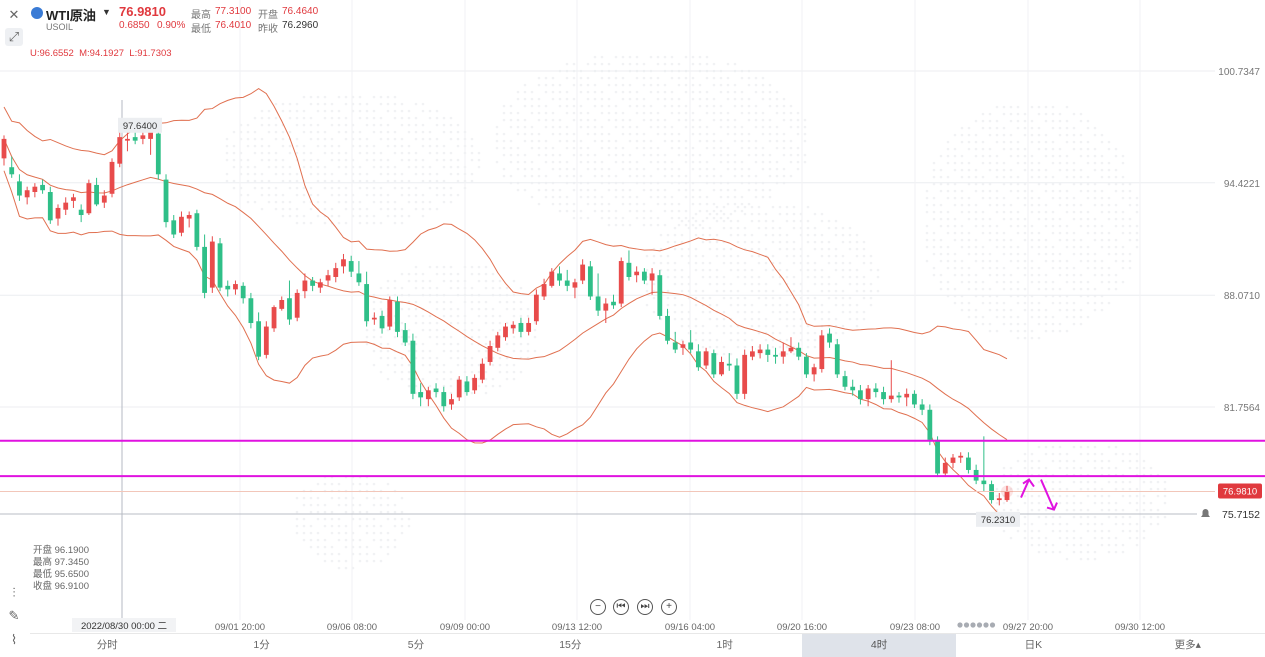  Describe the element at coordinates (107, 645) in the screenshot. I see `tab-timeframe: 分时` at that location.